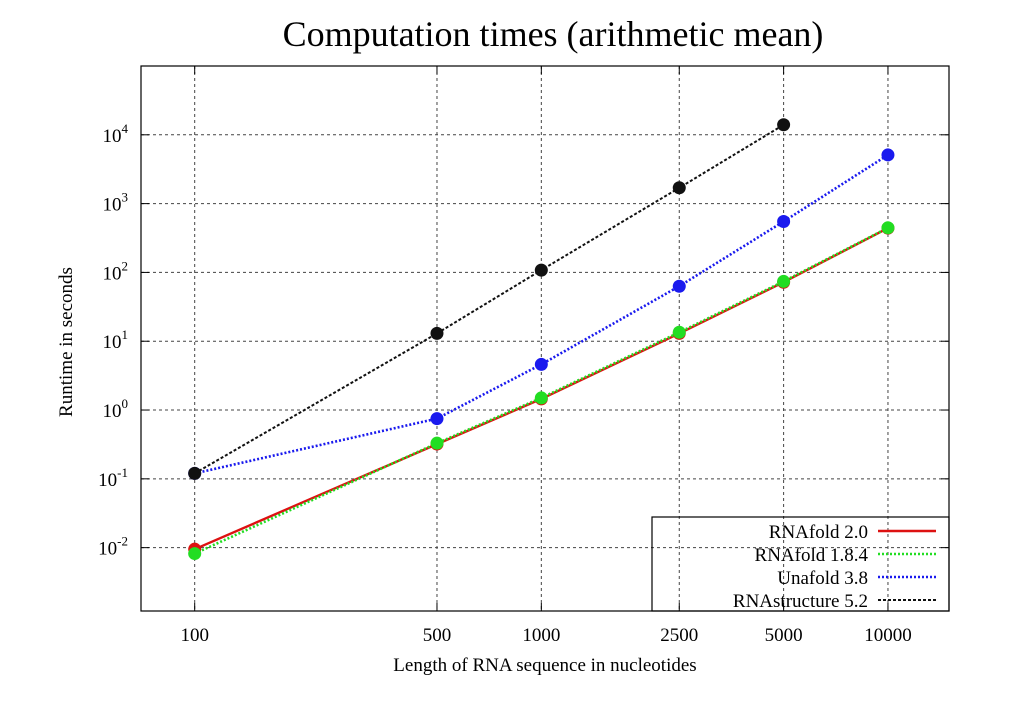 This screenshot has height=716, width=1012. I want to click on y-tick-label: 10³, so click(116, 203).